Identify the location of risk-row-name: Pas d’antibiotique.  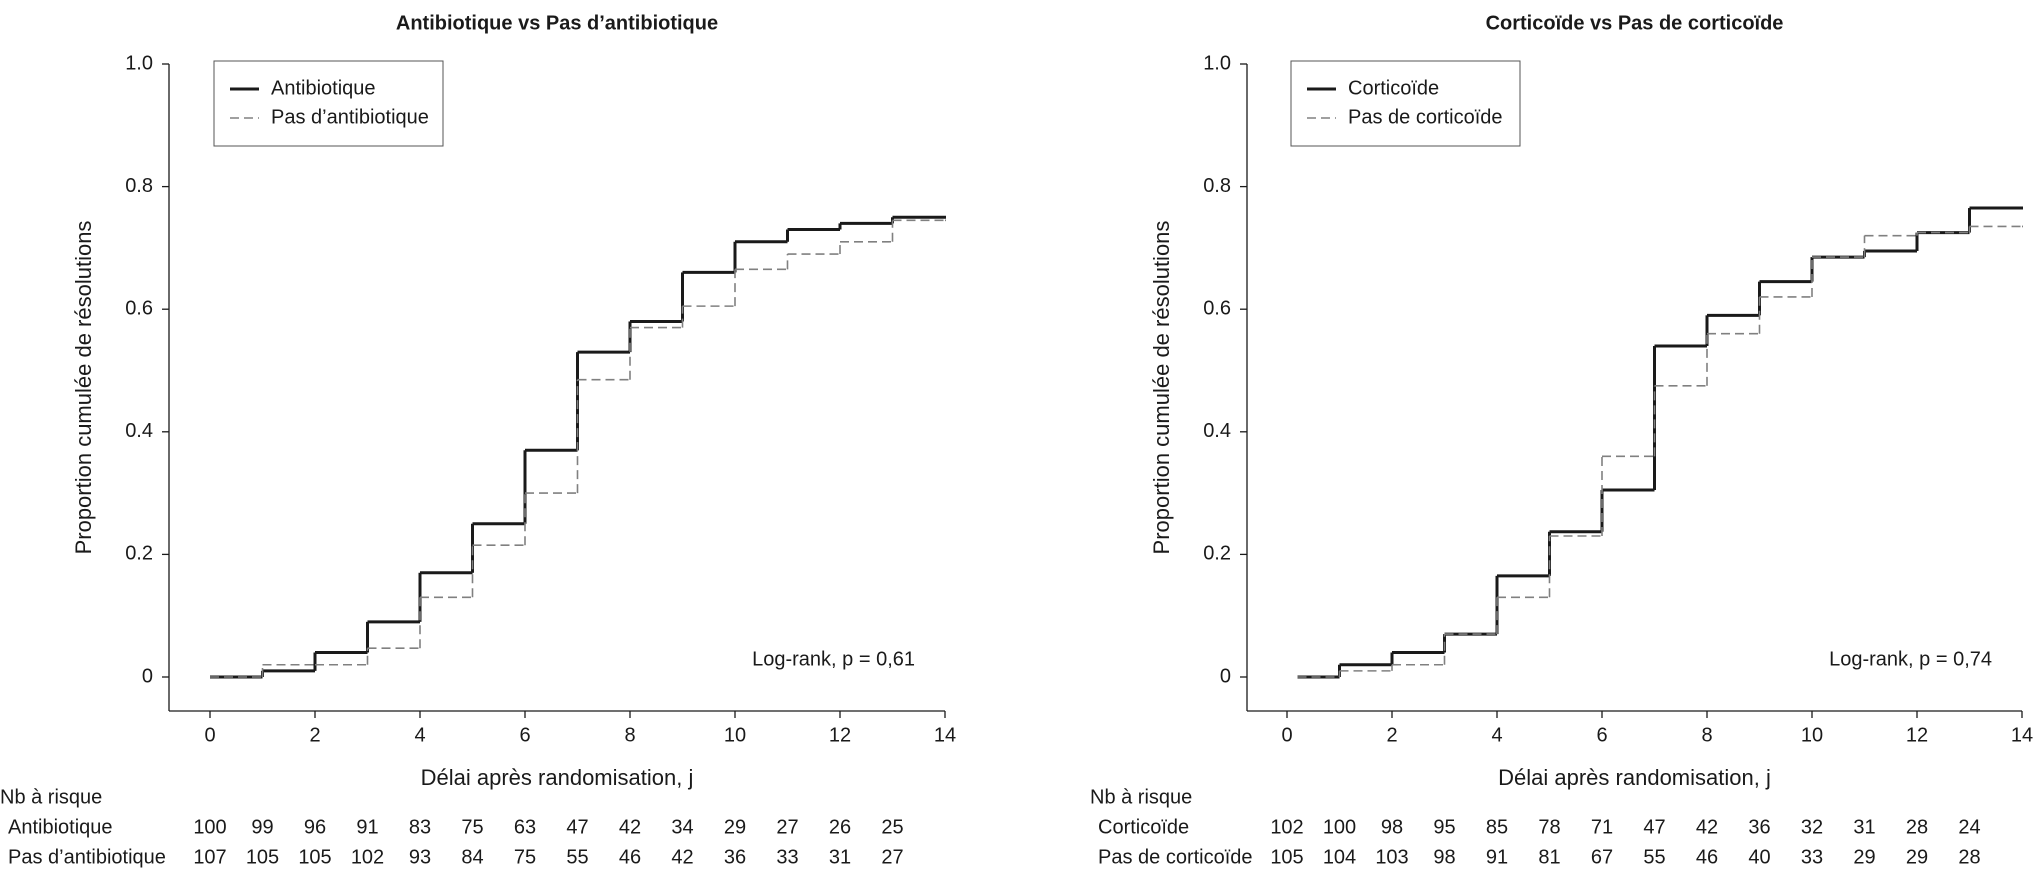
(87, 857).